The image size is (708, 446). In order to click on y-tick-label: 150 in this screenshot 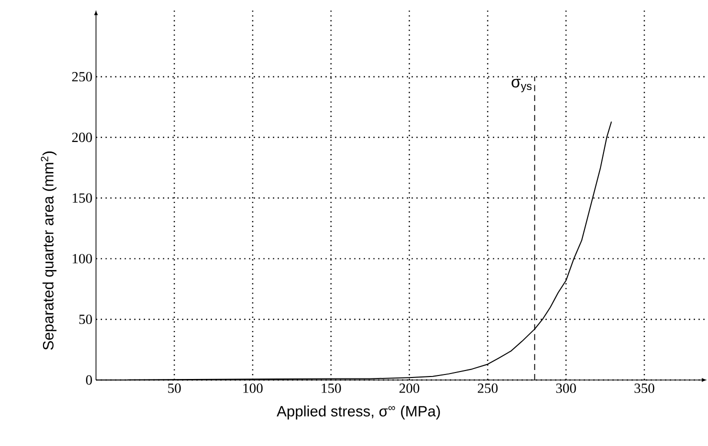, I will do `click(82, 198)`.